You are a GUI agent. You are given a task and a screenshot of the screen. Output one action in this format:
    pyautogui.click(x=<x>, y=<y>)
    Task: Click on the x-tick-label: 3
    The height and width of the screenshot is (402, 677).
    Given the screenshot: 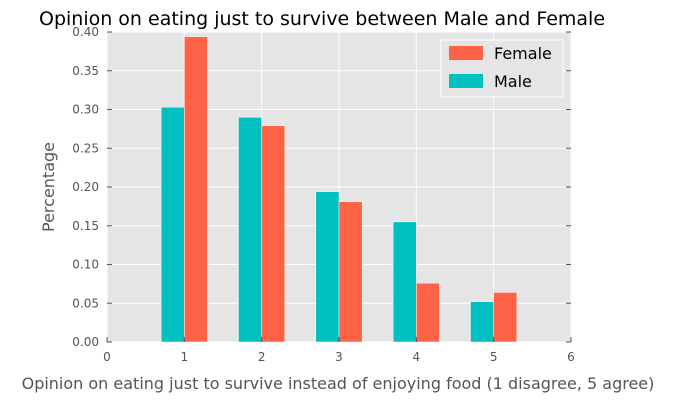 What is the action you would take?
    pyautogui.click(x=339, y=357)
    